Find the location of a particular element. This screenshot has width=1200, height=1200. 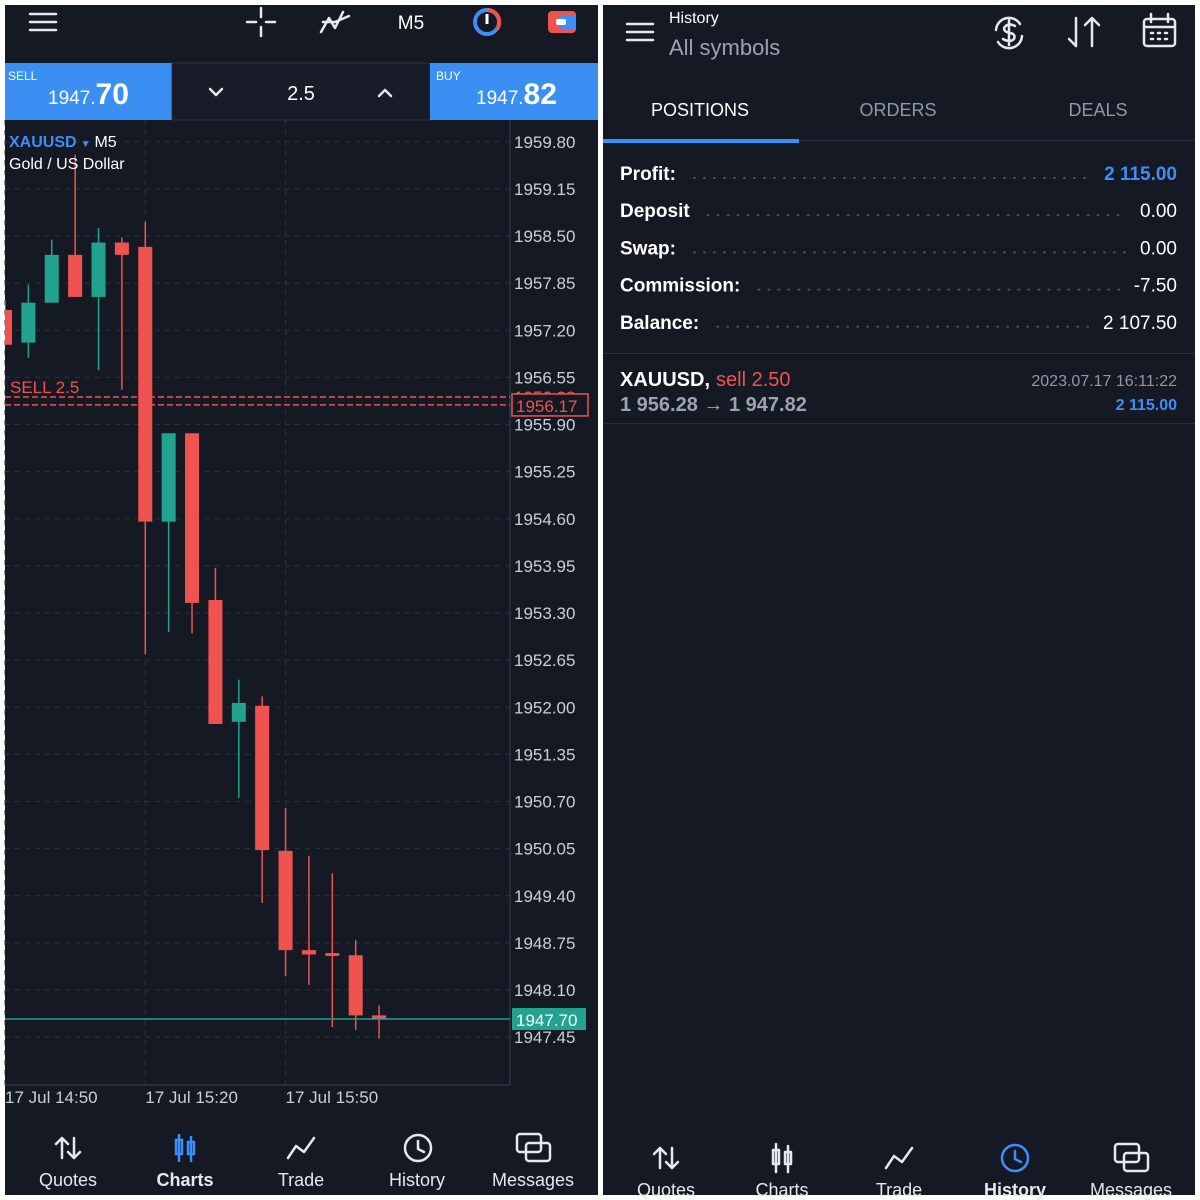

summary-label: Balance: is located at coordinates (659, 323).